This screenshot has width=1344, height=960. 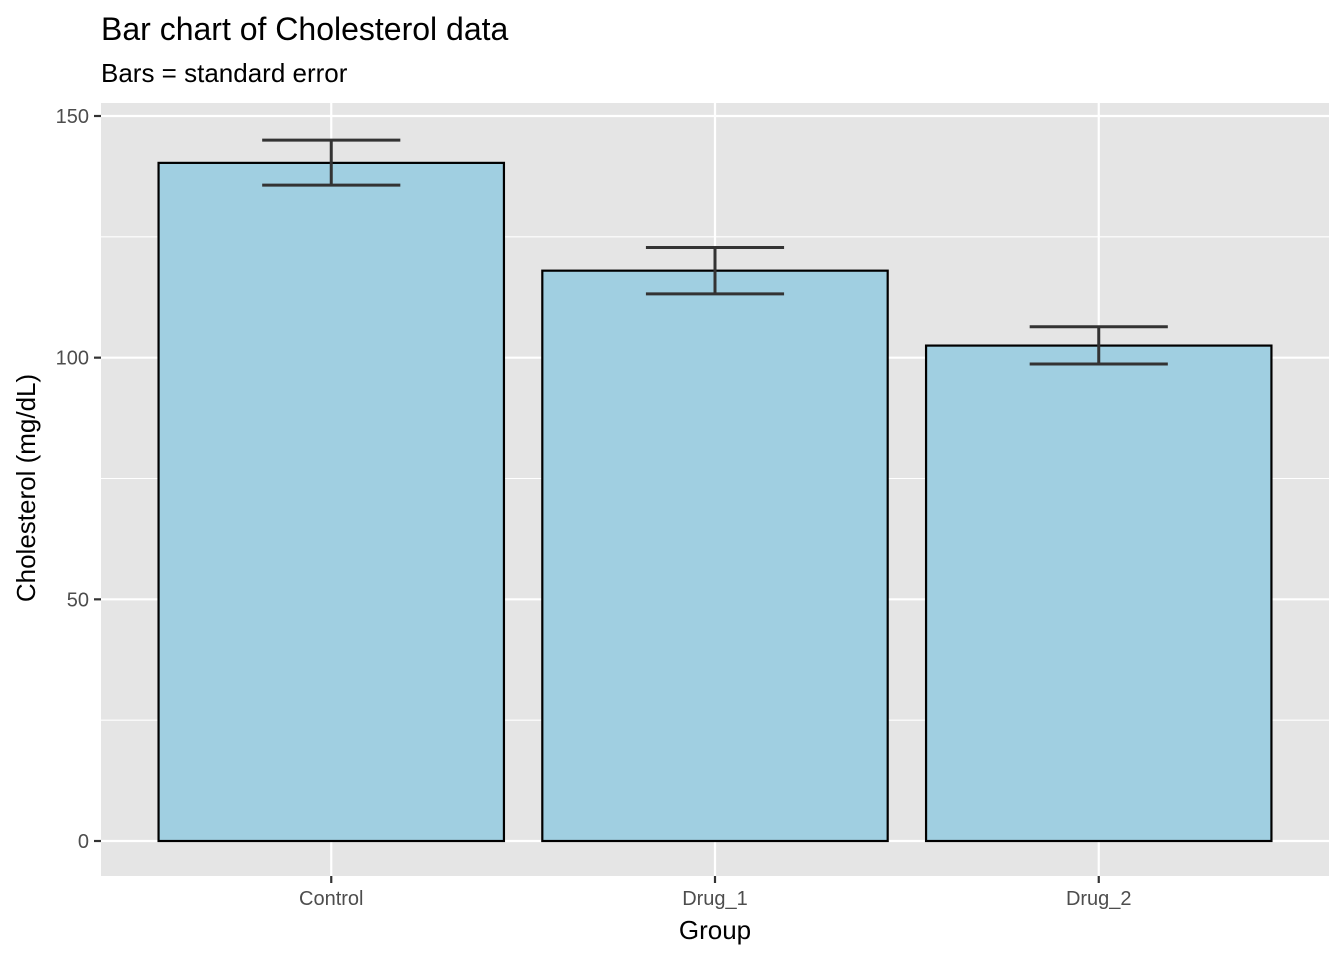 What do you see at coordinates (331, 899) in the screenshot?
I see `x-tick-label: Control` at bounding box center [331, 899].